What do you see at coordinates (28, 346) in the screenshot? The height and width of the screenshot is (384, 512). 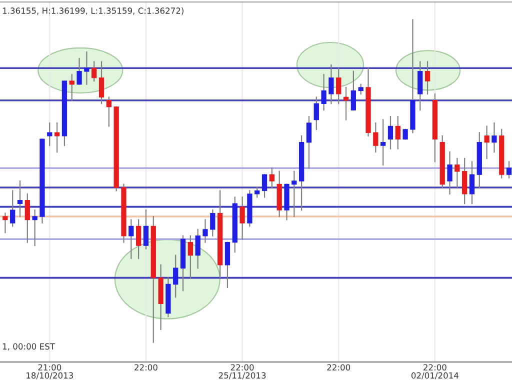 I see `text: 1, 00:00 EST` at bounding box center [28, 346].